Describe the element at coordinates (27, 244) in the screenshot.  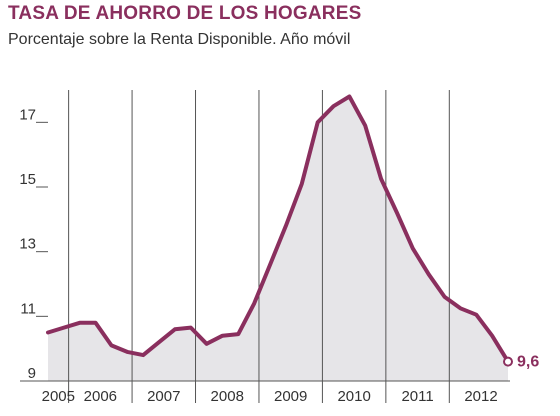
I see `y-tick-label: 13` at that location.